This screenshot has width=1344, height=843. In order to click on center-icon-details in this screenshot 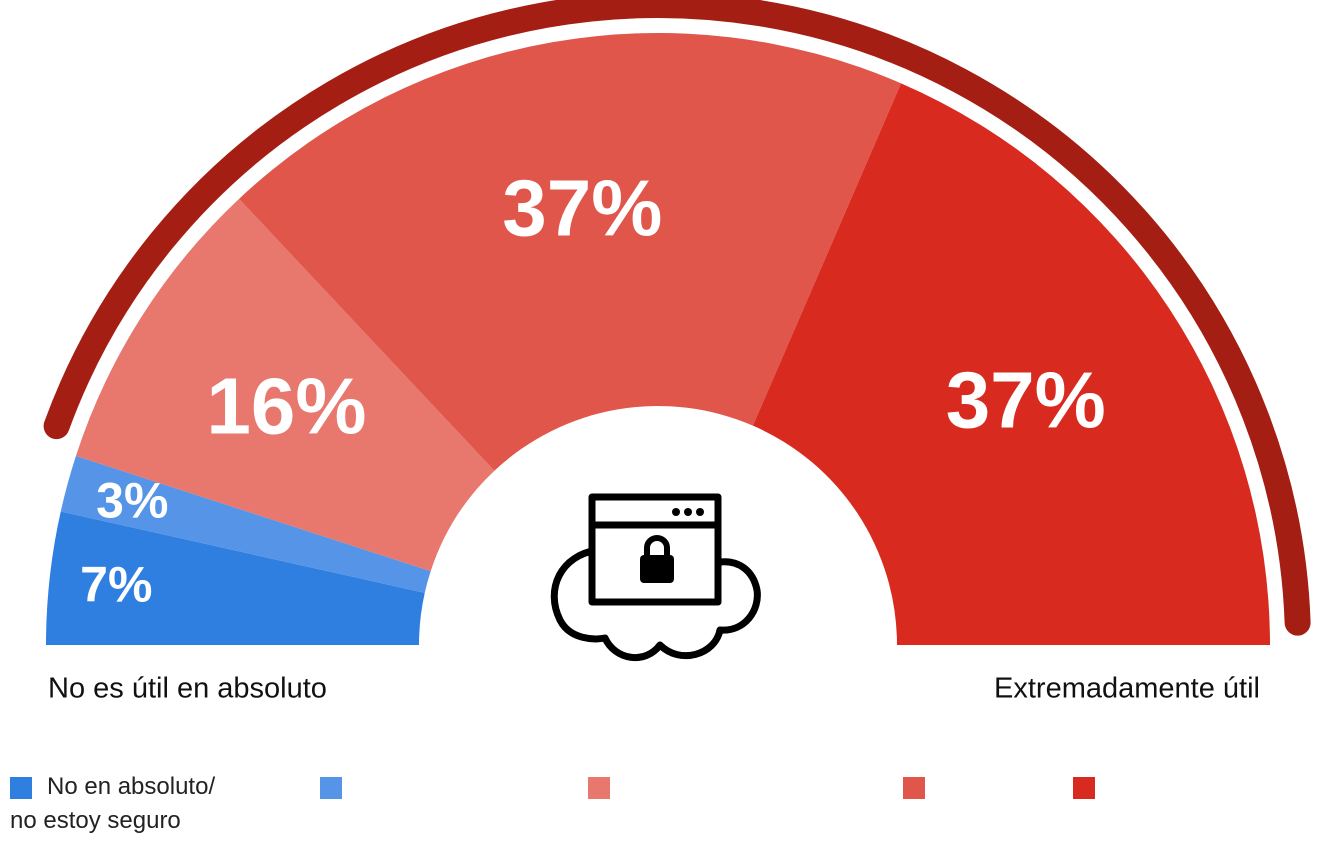, I will do `click(672, 545)`.